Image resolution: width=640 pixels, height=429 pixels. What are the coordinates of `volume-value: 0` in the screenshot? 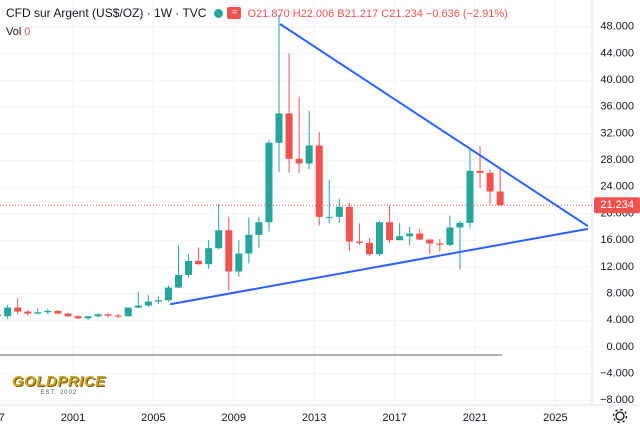 It's located at (27, 32).